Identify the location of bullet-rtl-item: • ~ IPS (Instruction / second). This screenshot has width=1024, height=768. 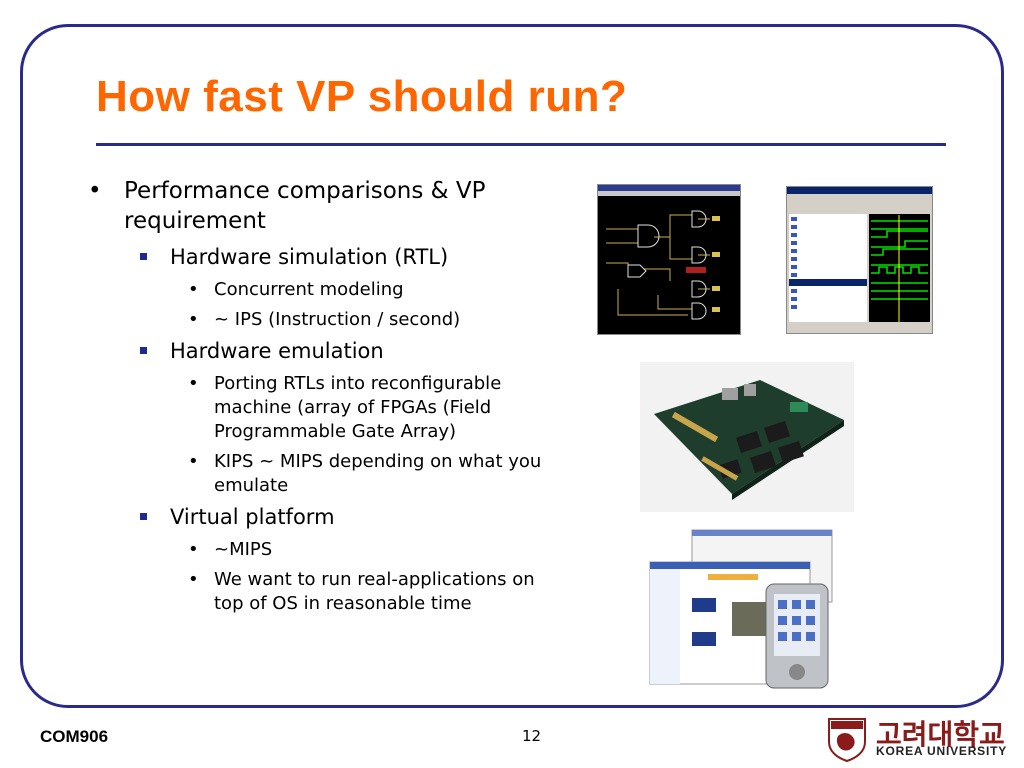
(368, 320).